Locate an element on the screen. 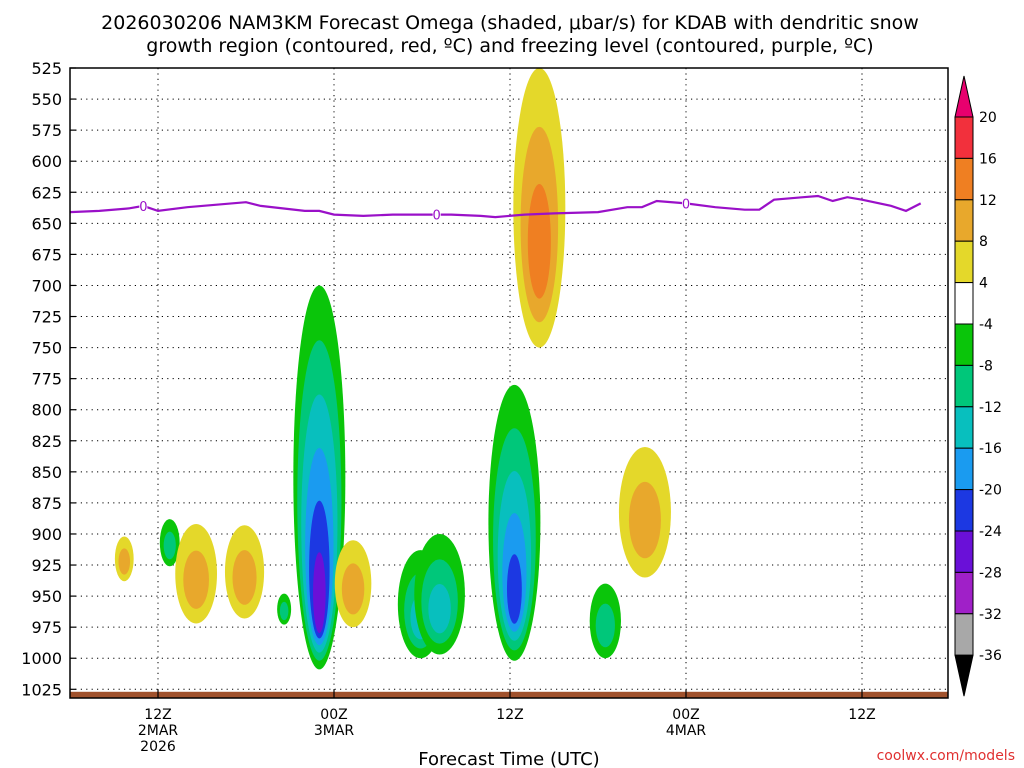 This screenshot has width=1024, height=768. y-tick-label-575: 575 is located at coordinates (46, 130).